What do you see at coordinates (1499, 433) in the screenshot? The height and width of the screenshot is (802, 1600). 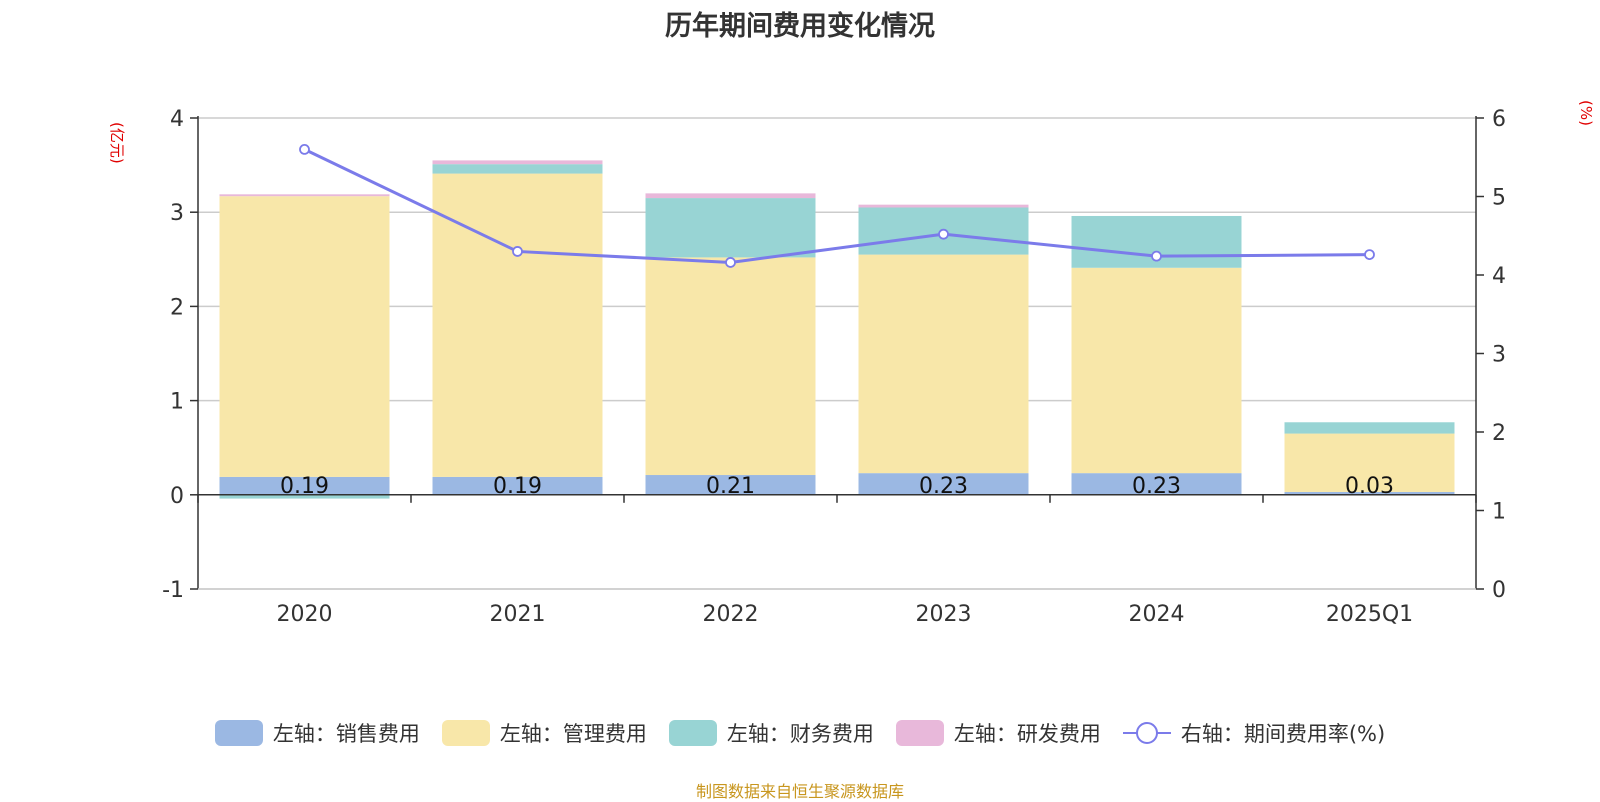 I see `right-tick-label: 2` at bounding box center [1499, 433].